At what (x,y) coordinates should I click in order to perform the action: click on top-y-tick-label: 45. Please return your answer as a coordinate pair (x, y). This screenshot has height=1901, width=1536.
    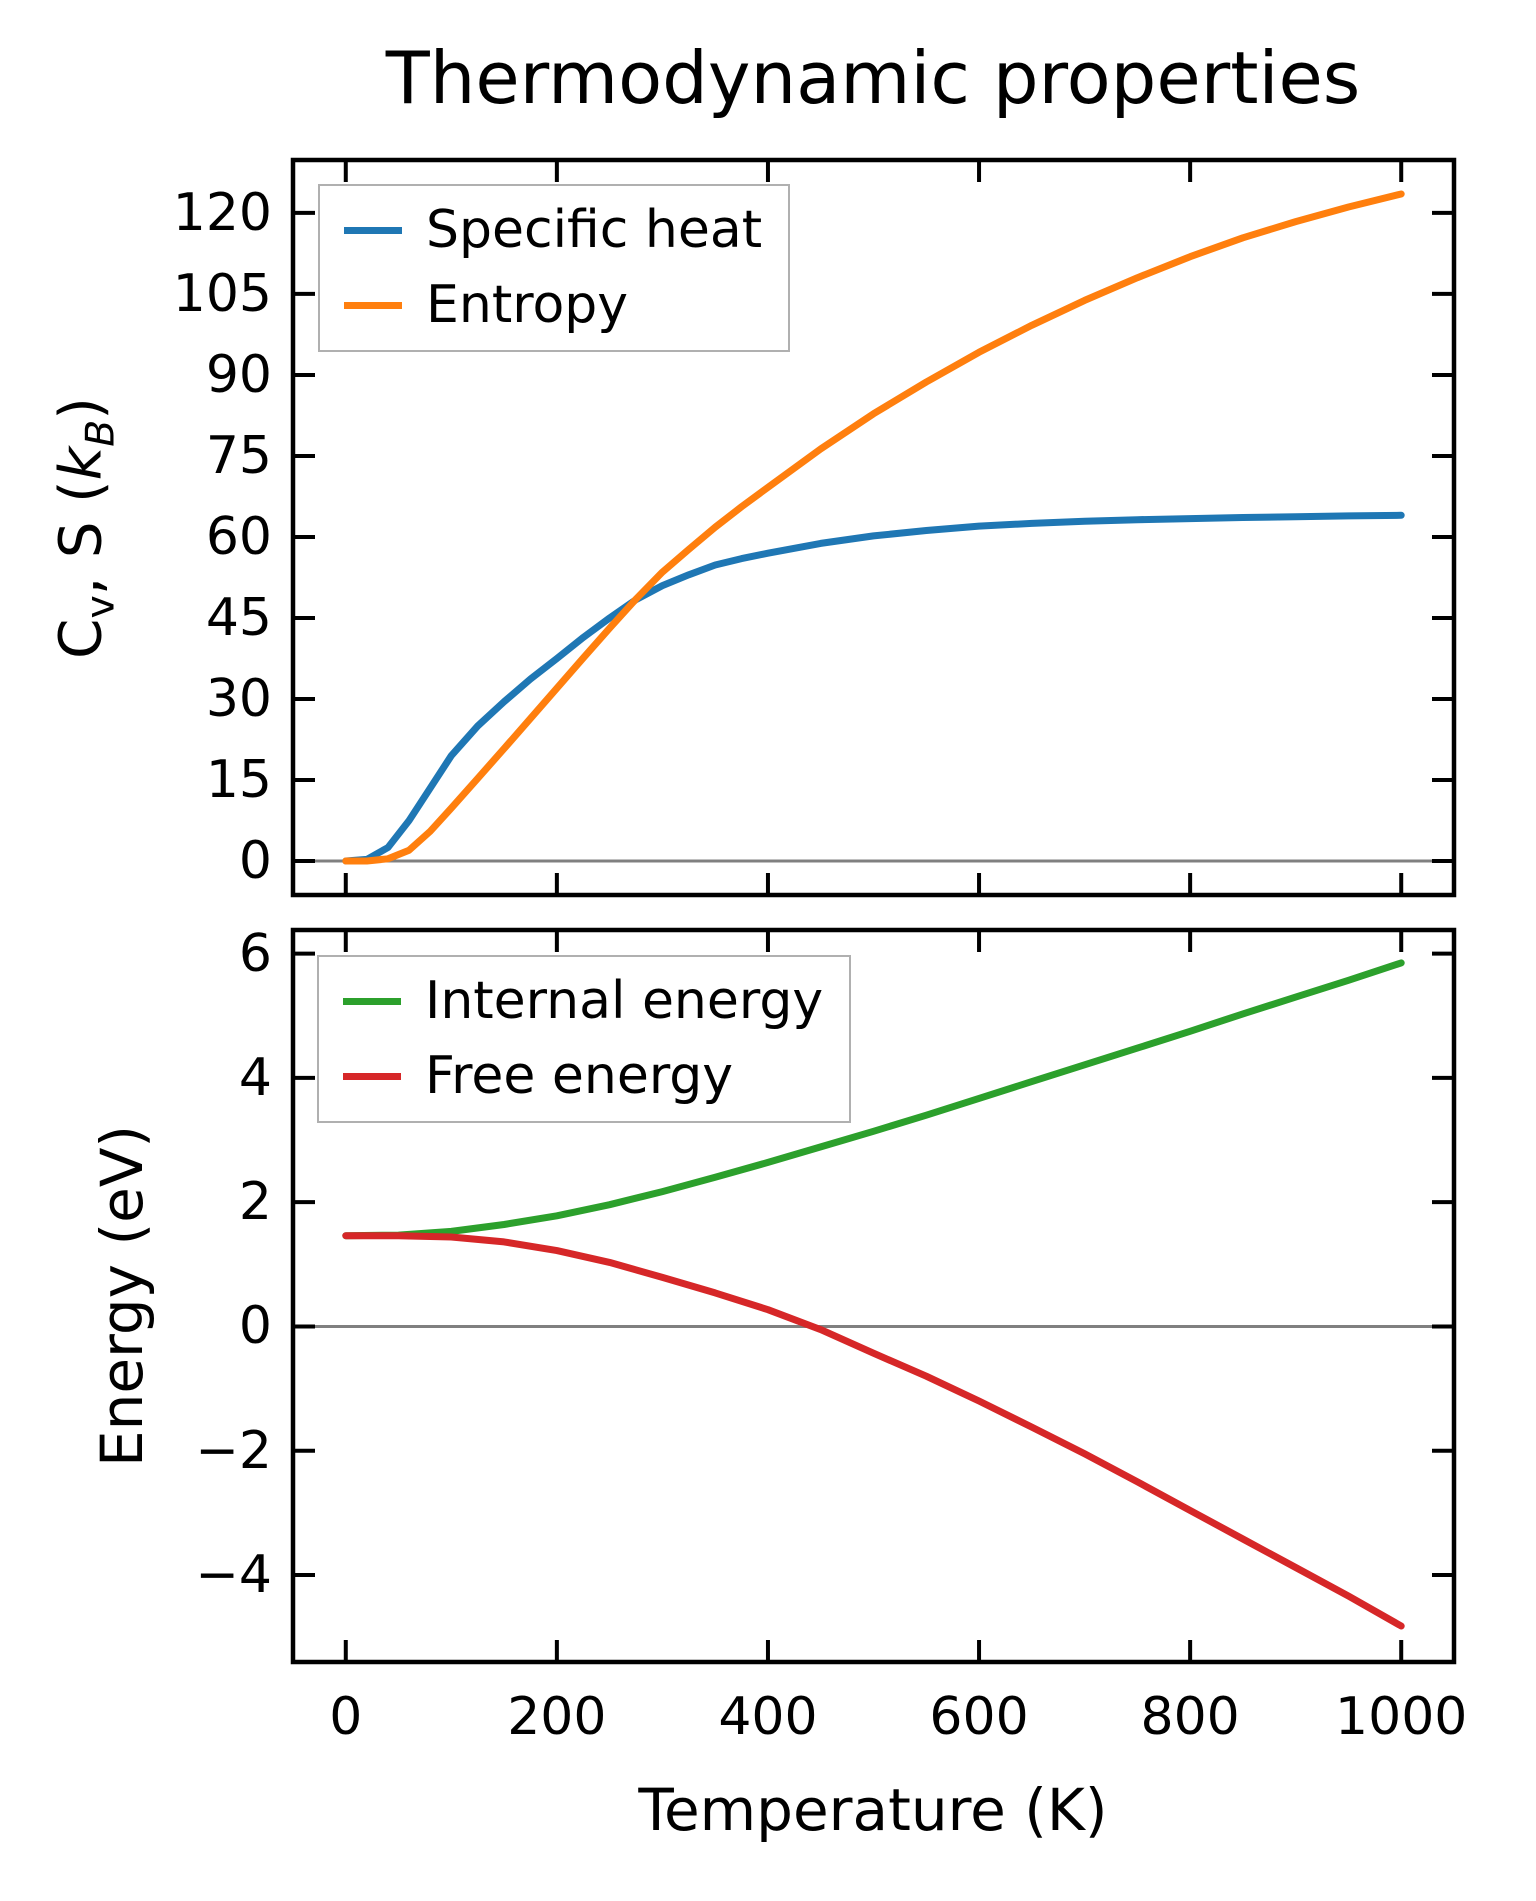
    Looking at the image, I should click on (238, 617).